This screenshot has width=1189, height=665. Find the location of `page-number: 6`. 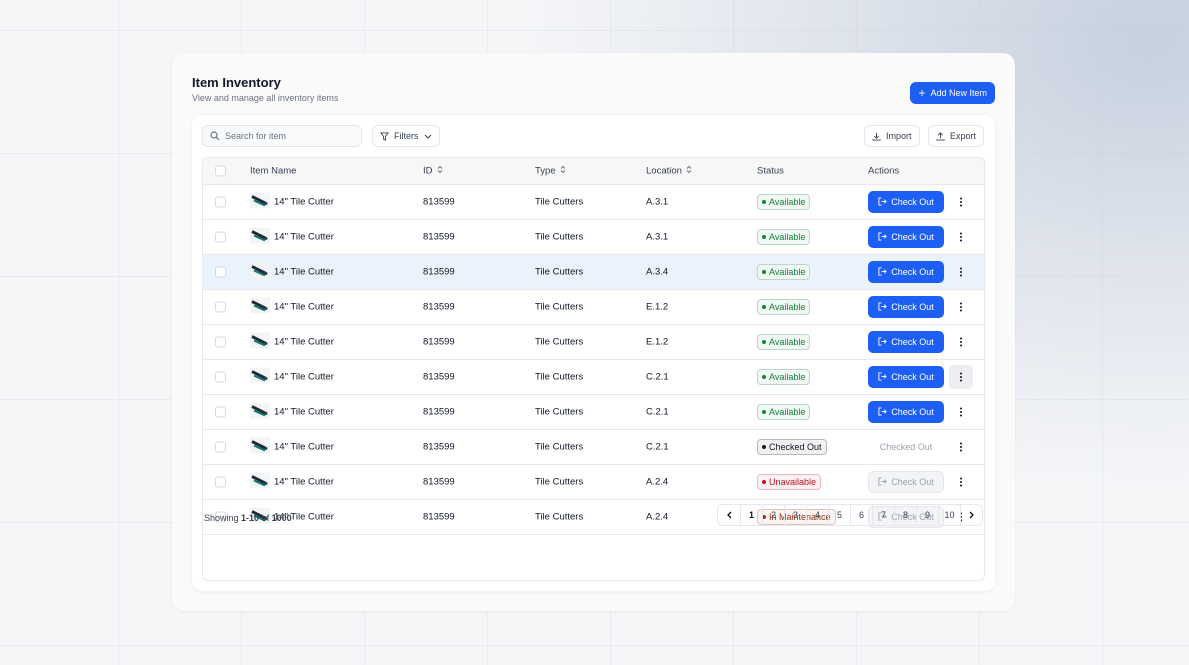

page-number: 6 is located at coordinates (861, 515).